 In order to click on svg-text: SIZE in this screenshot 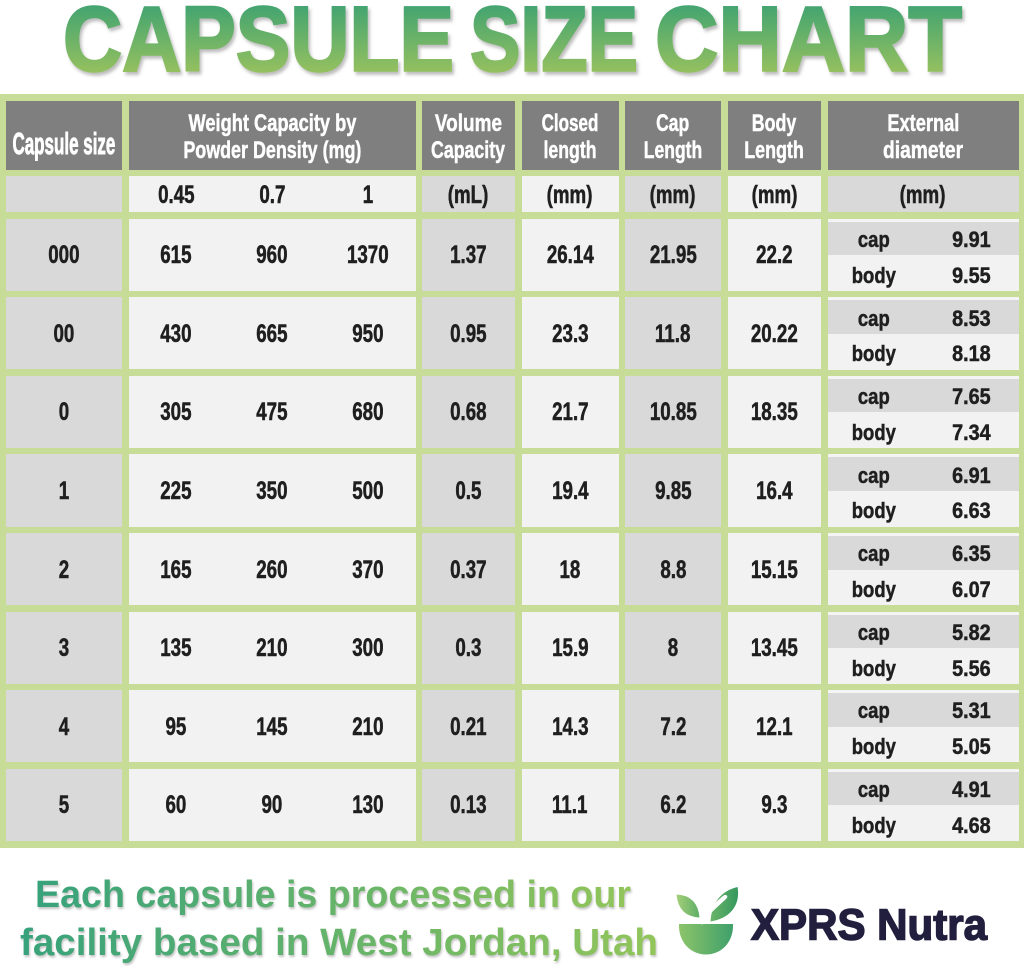, I will do `click(554, 45)`.